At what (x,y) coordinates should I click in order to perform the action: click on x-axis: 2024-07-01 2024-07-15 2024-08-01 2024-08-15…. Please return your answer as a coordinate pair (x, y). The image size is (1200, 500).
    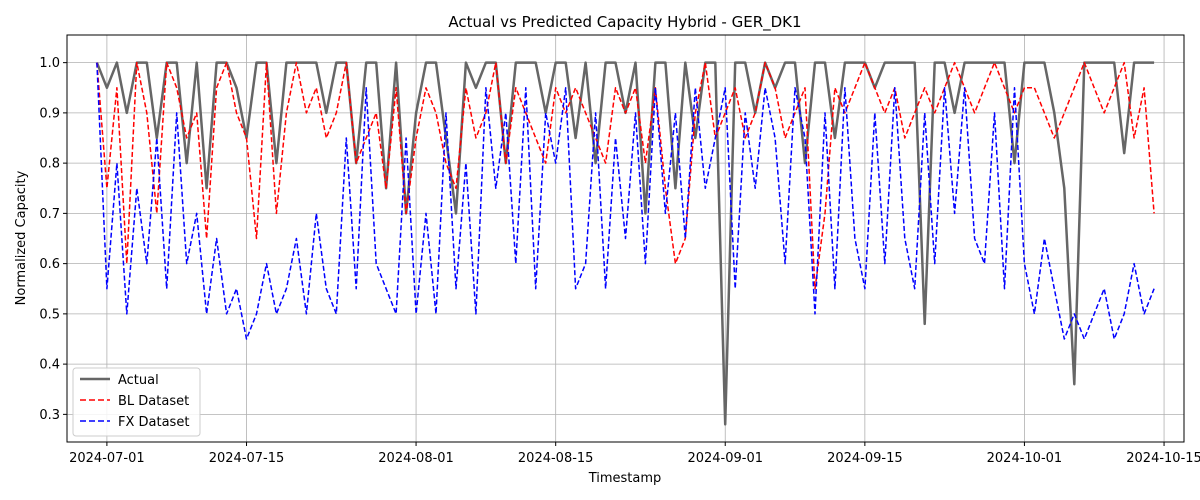
    Looking at the image, I should click on (634, 454).